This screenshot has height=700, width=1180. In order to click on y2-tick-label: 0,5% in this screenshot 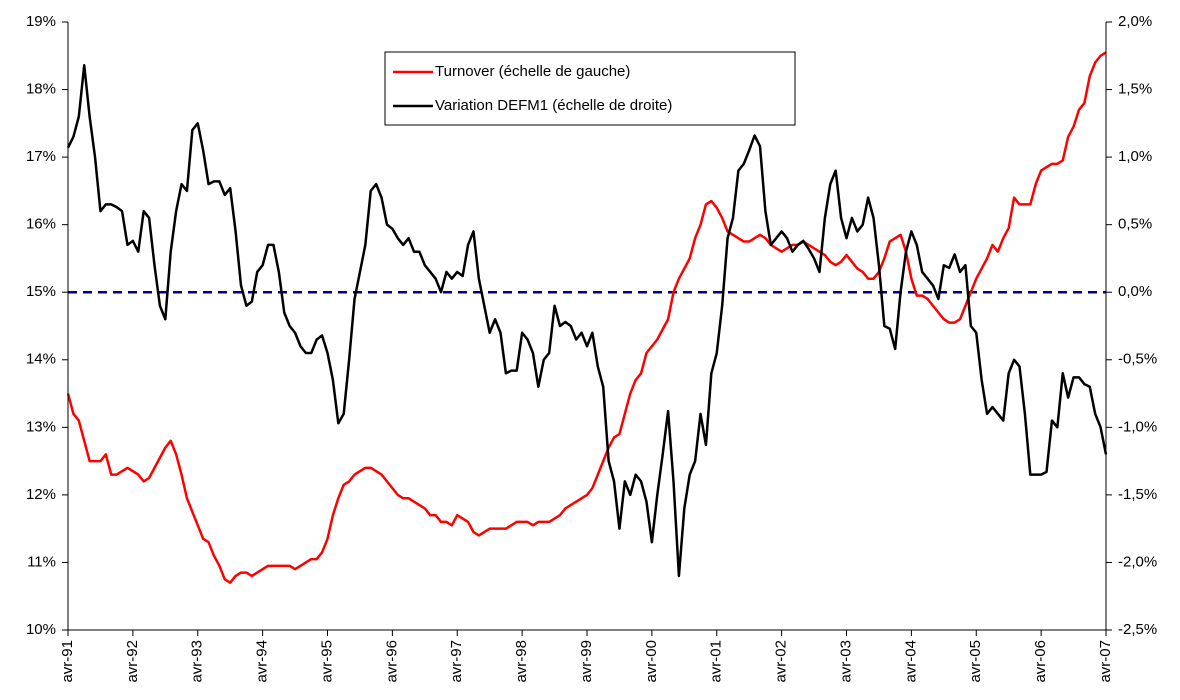, I will do `click(1135, 224)`.